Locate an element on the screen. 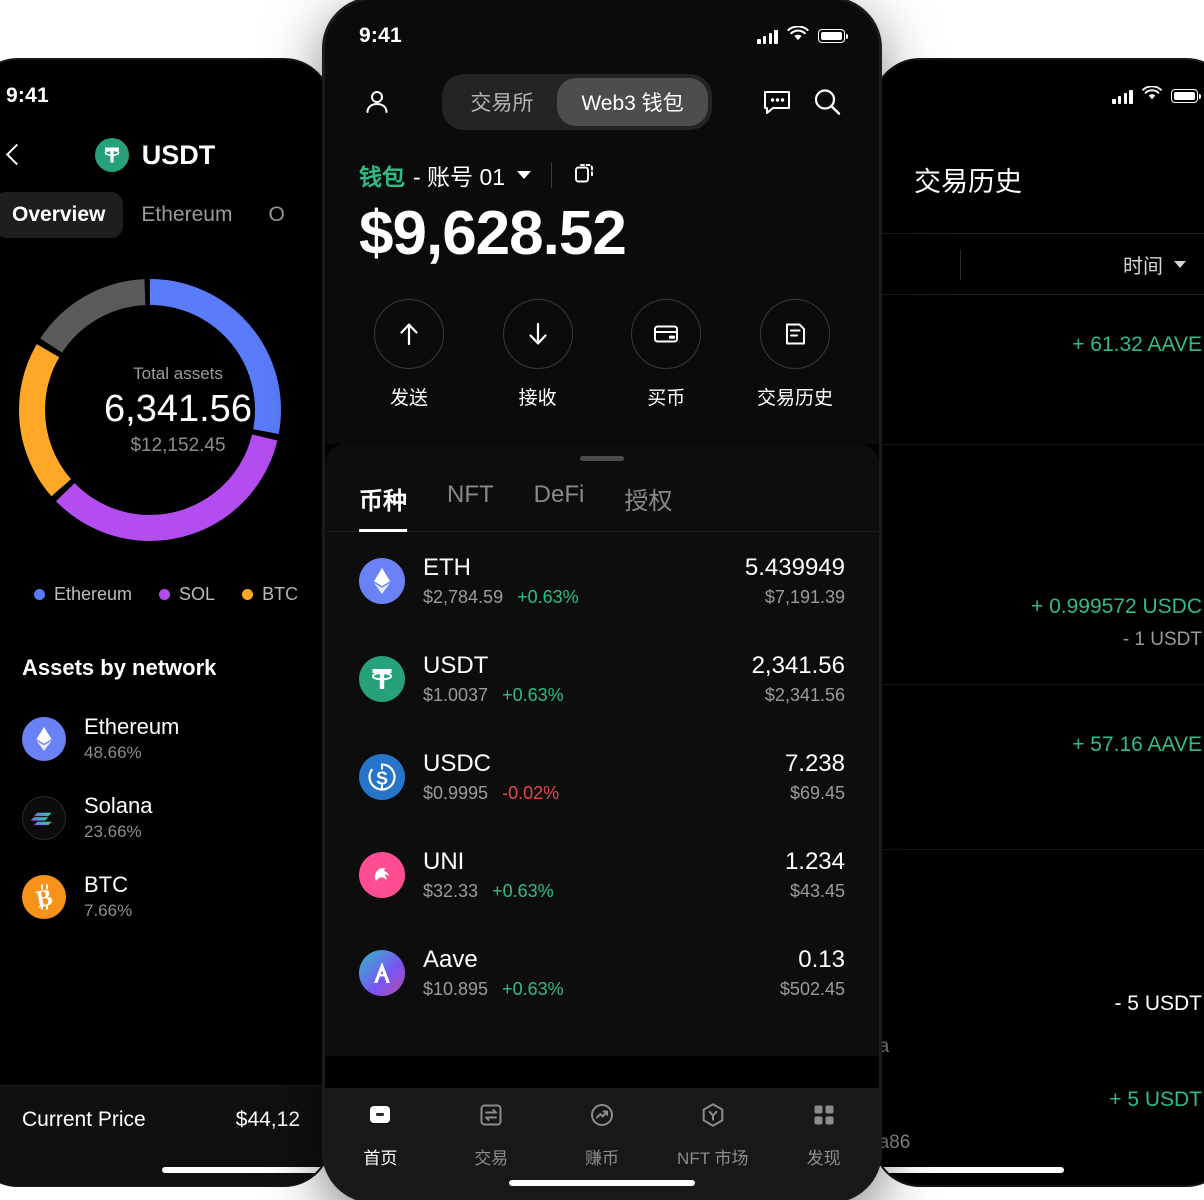 The image size is (1204, 1200). table-row: - 5 USDT 0a is located at coordinates (1039, 953).